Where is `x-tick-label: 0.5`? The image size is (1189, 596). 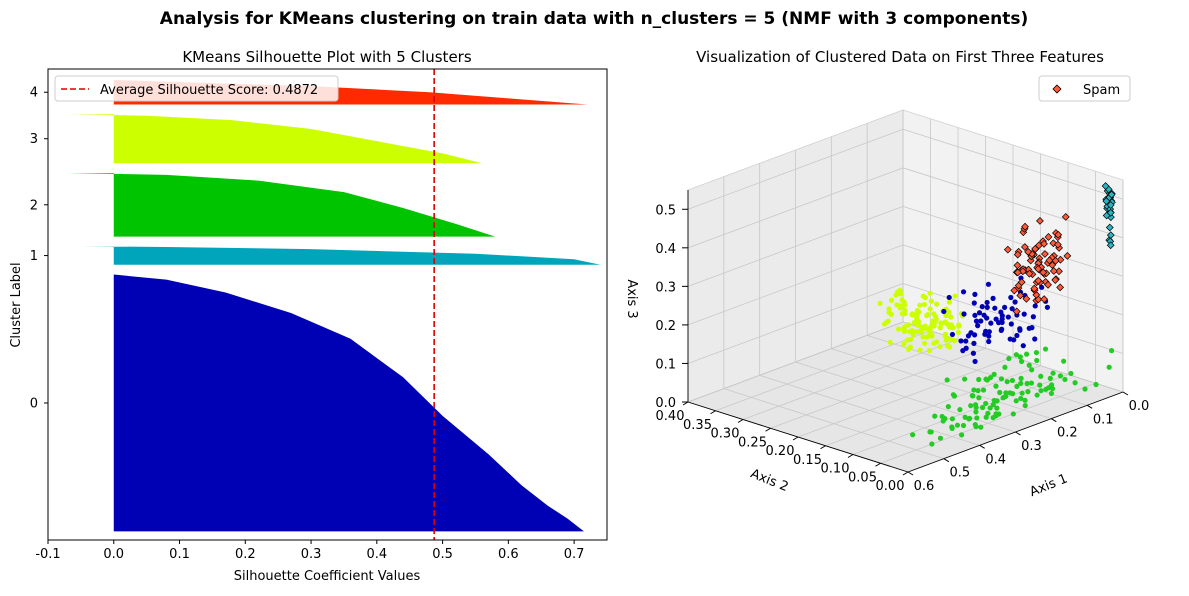 x-tick-label: 0.5 is located at coordinates (442, 554).